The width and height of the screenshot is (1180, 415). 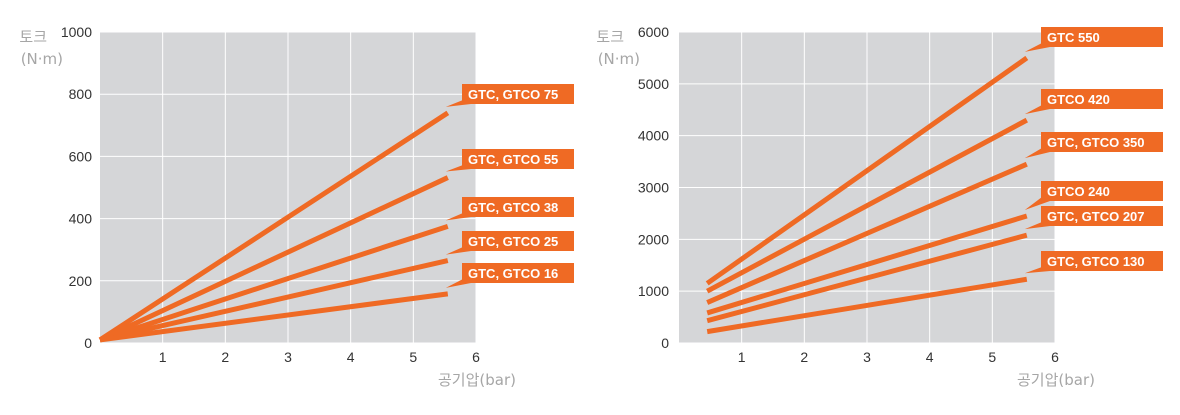 I want to click on y-tick-label: 3000, so click(x=653, y=188).